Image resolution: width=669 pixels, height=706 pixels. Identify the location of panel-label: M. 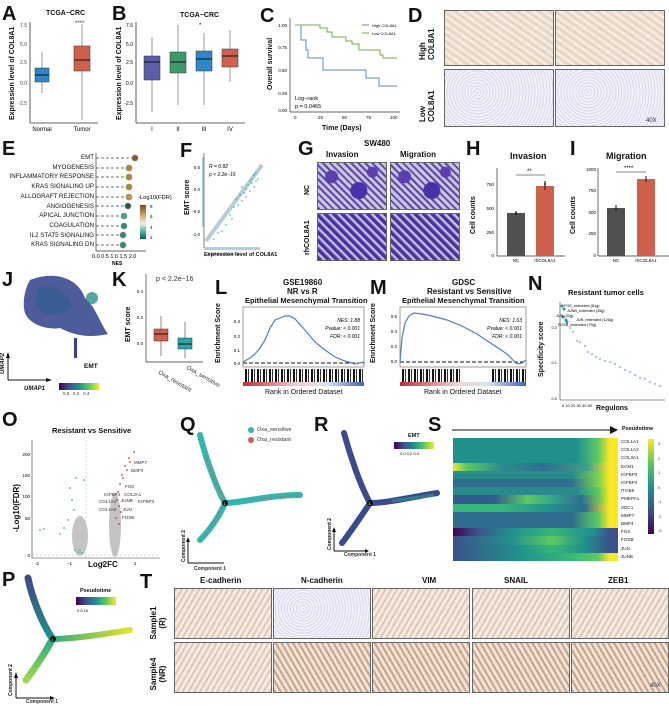
(378, 288).